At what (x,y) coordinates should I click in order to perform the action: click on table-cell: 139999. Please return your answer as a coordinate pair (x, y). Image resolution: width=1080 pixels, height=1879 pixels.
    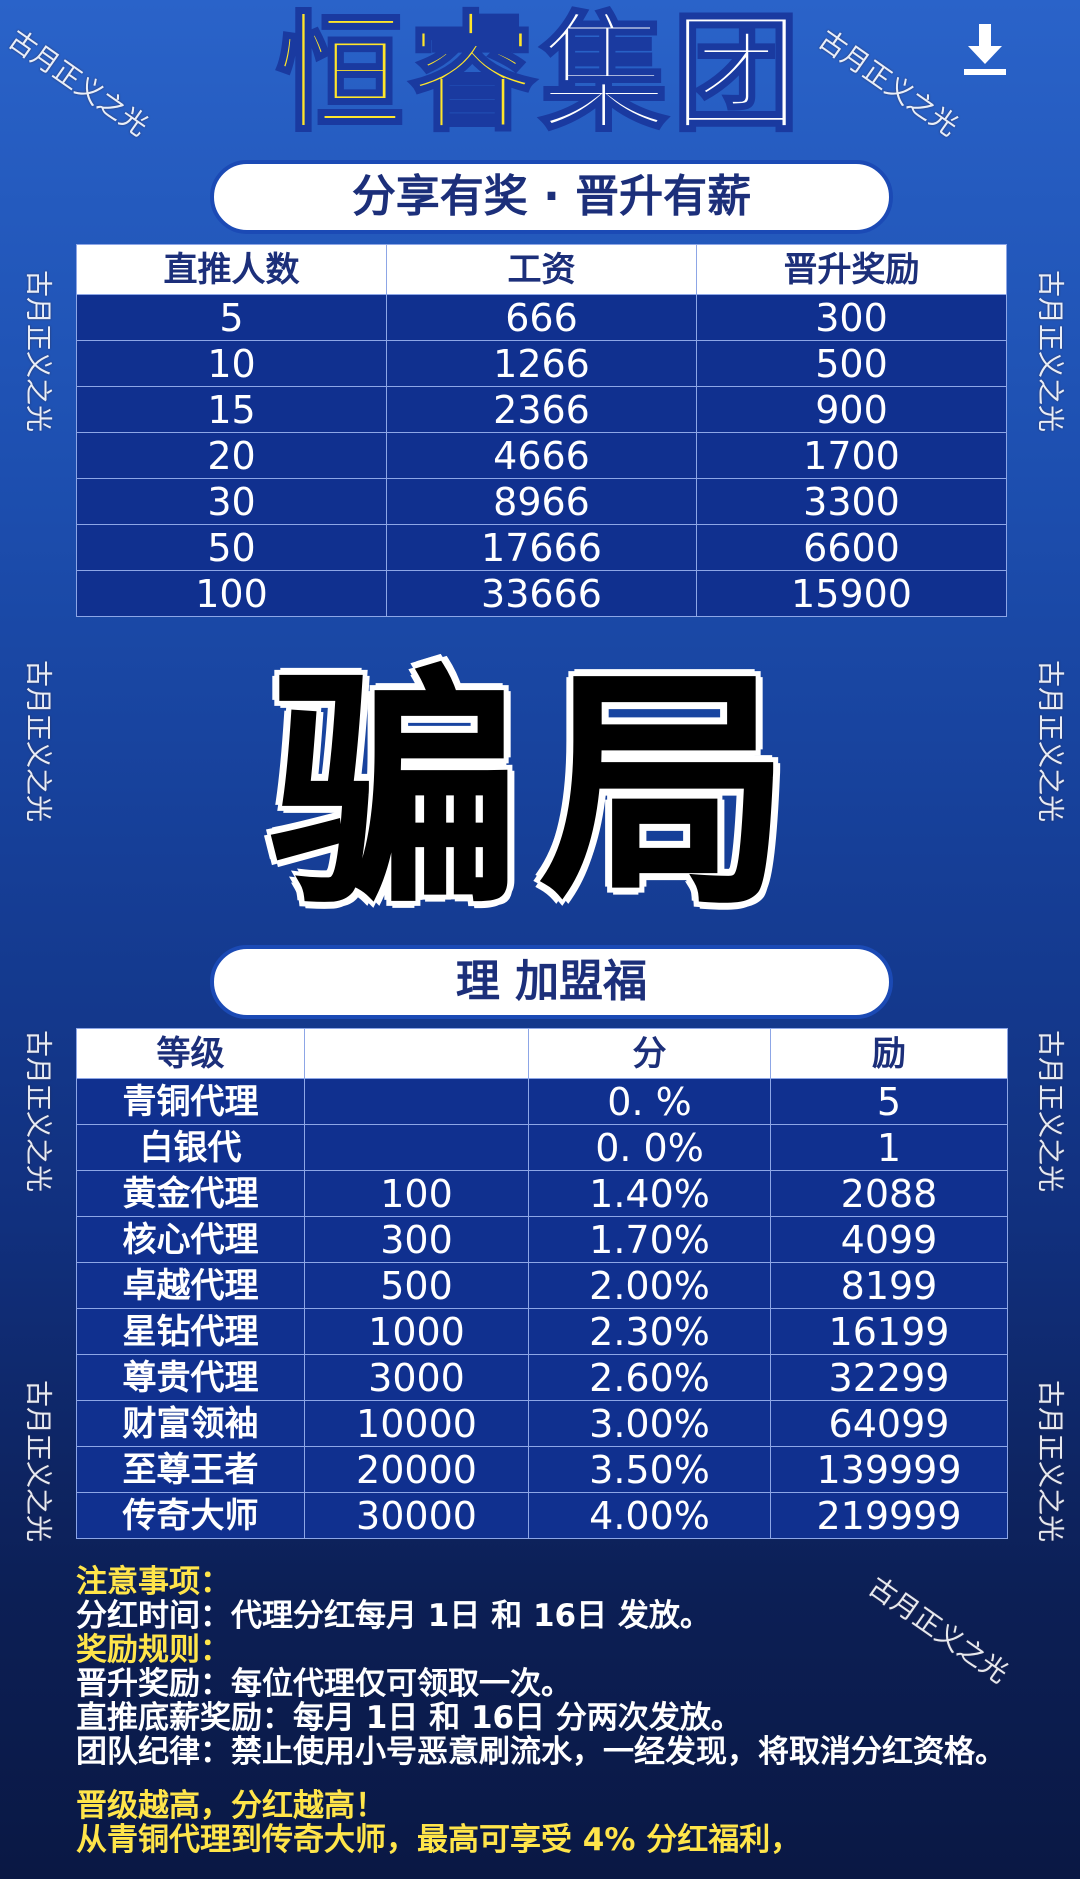
    Looking at the image, I should click on (889, 1469).